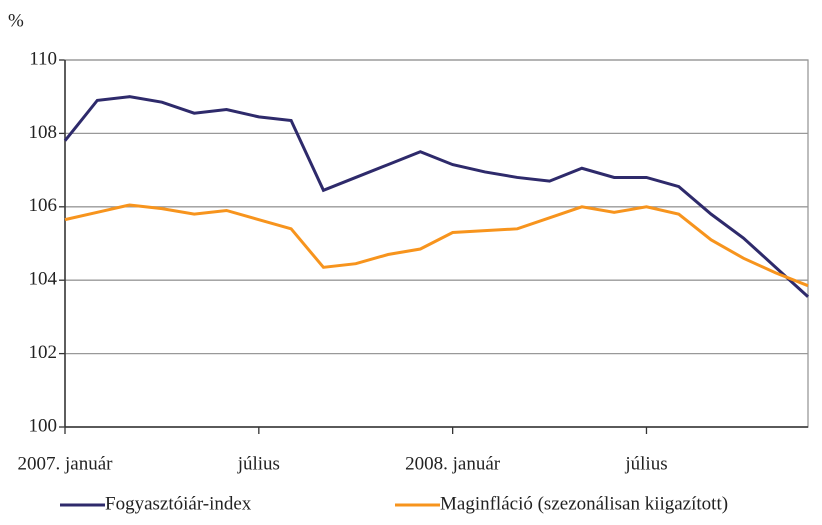  What do you see at coordinates (43, 352) in the screenshot?
I see `y-tick-label: 102` at bounding box center [43, 352].